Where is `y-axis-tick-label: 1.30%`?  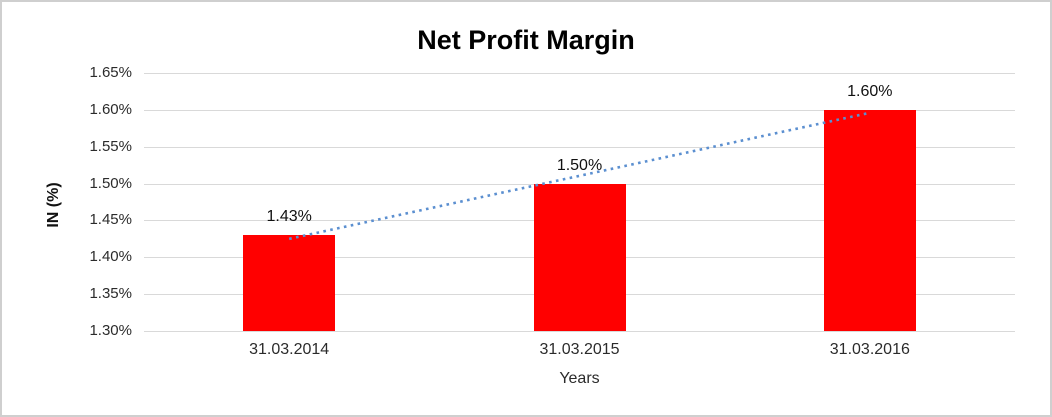
y-axis-tick-label: 1.30% is located at coordinates (110, 330).